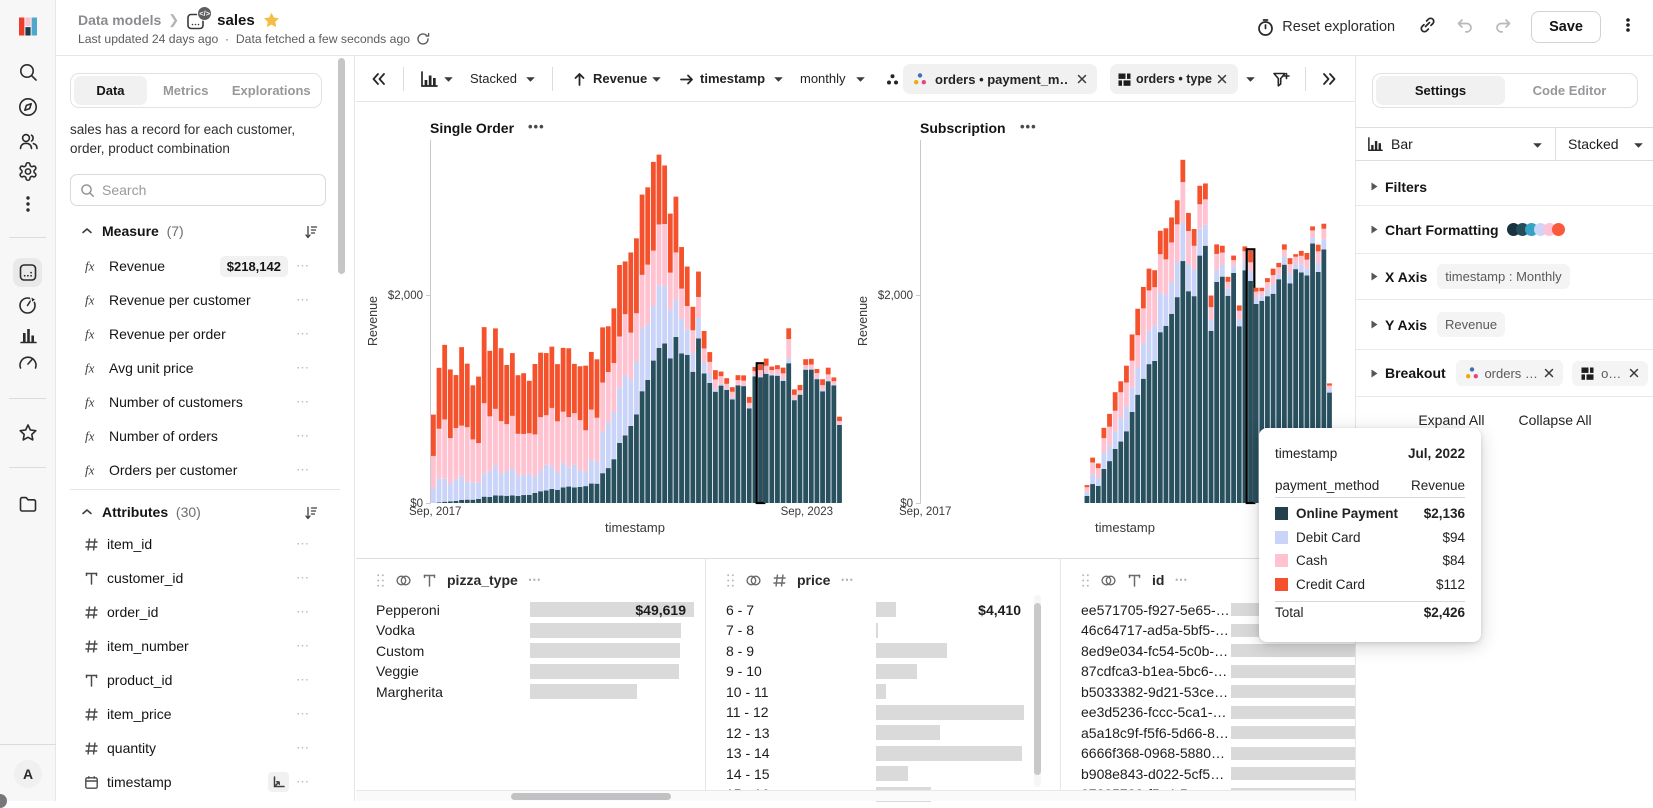 This screenshot has width=1653, height=808. Describe the element at coordinates (807, 512) in the screenshot. I see `svg-text: Sep, 2023` at that location.